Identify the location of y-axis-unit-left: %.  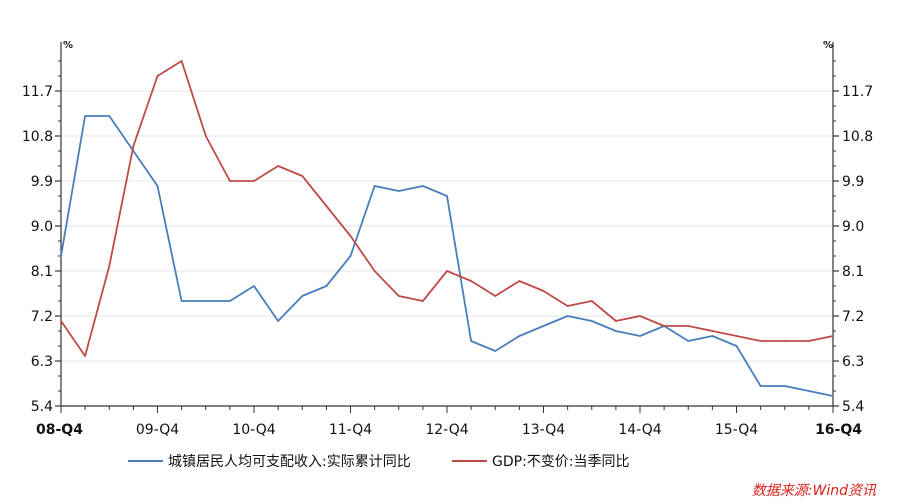
(68, 45).